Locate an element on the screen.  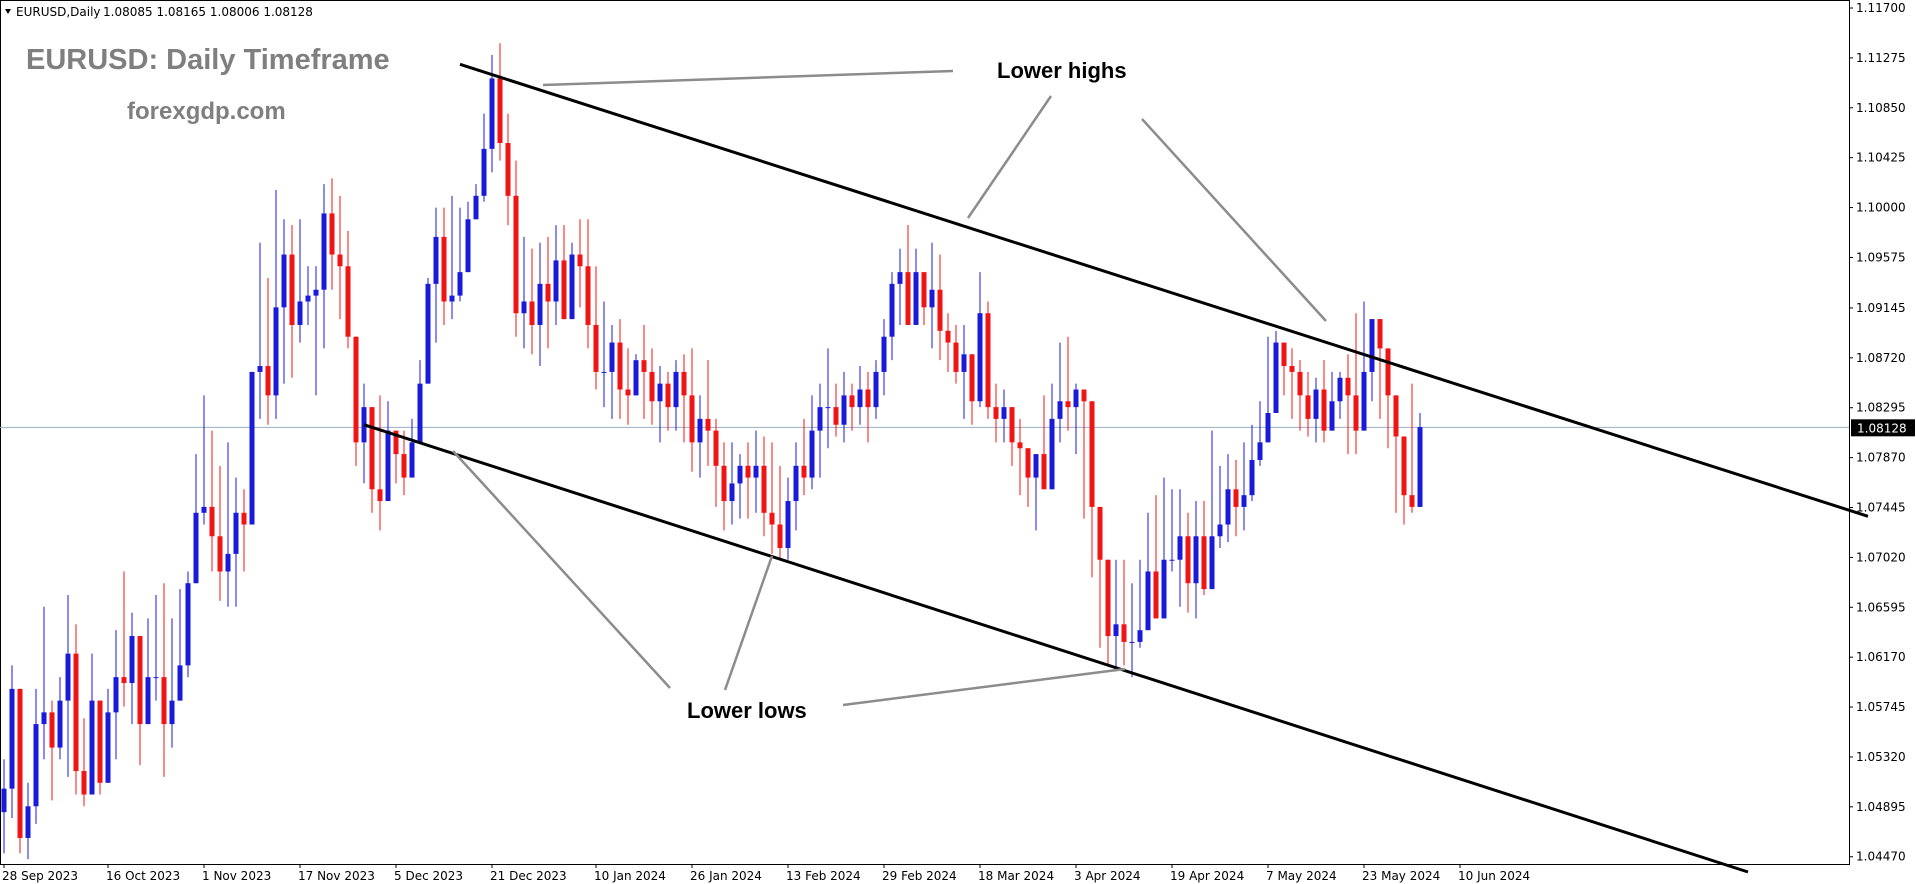
y-tick-label: 1.11700 is located at coordinates (1881, 8).